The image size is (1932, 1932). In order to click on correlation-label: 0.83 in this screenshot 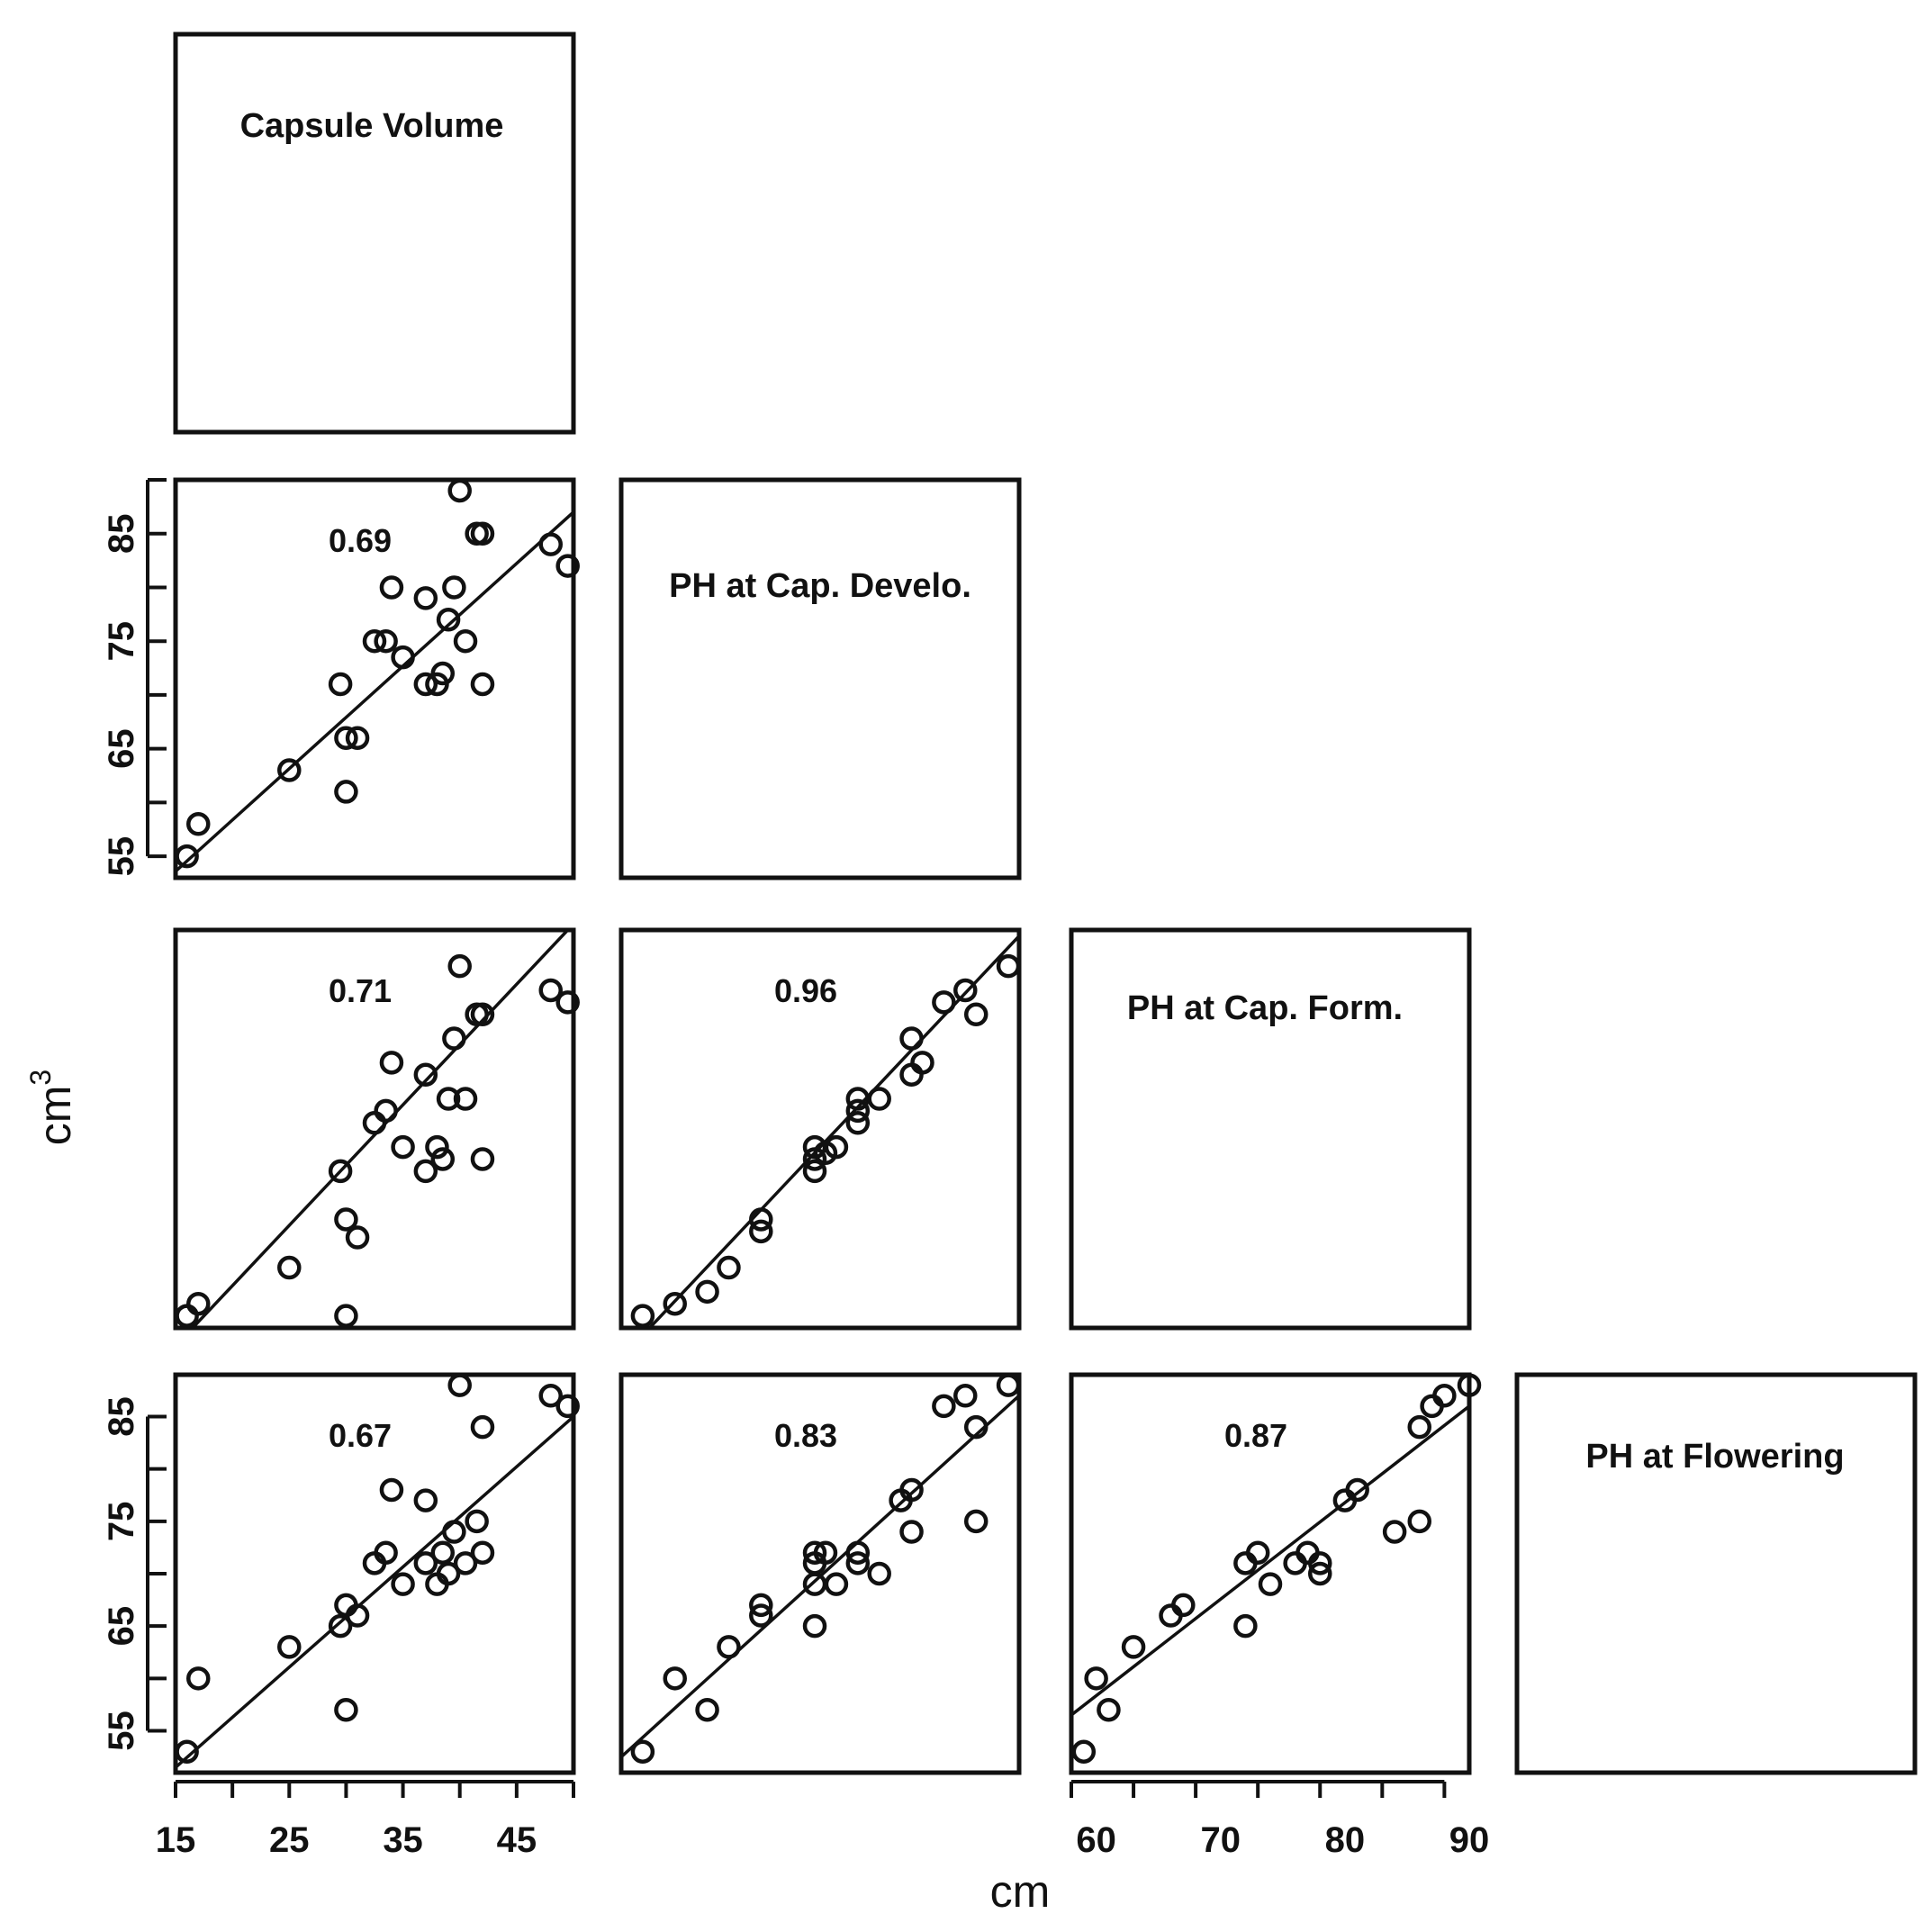, I will do `click(805, 1435)`.